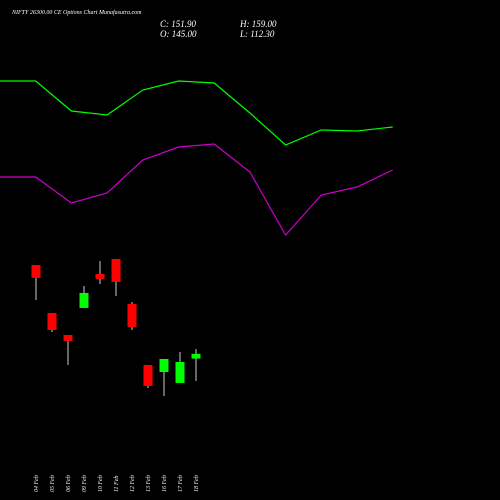  I want to click on low-info: L: 112.30, so click(257, 34).